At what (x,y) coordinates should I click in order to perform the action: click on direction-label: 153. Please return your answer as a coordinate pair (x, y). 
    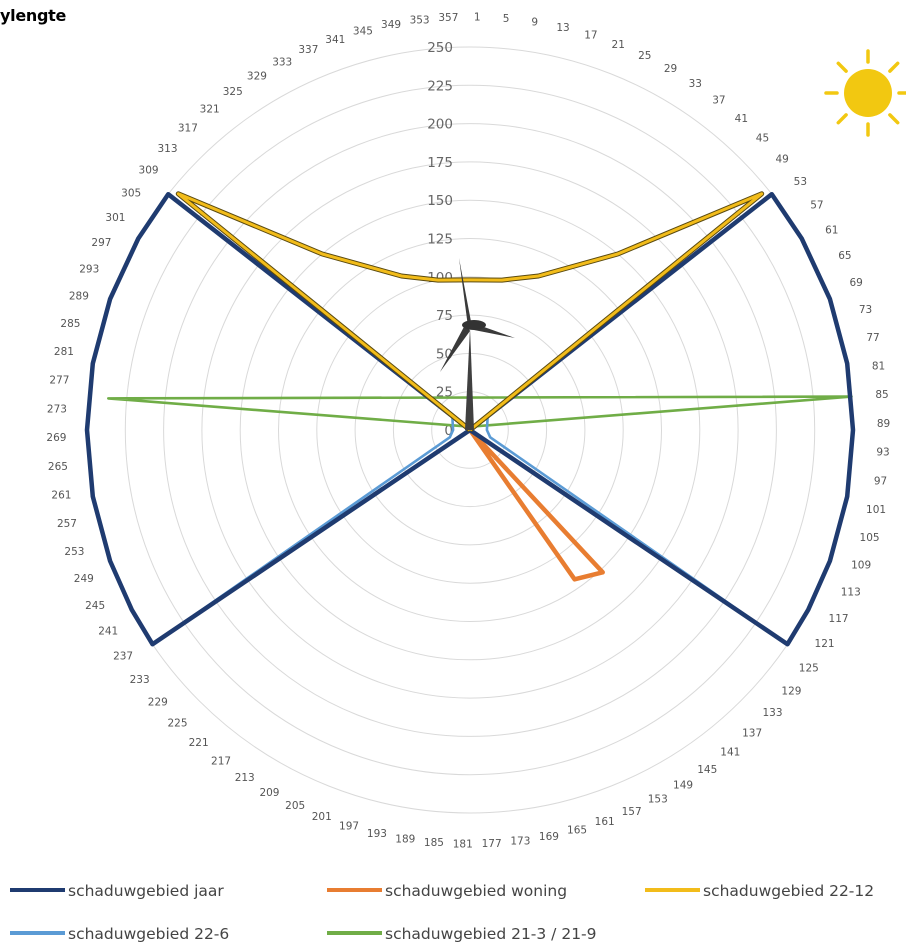
    Looking at the image, I should click on (658, 800).